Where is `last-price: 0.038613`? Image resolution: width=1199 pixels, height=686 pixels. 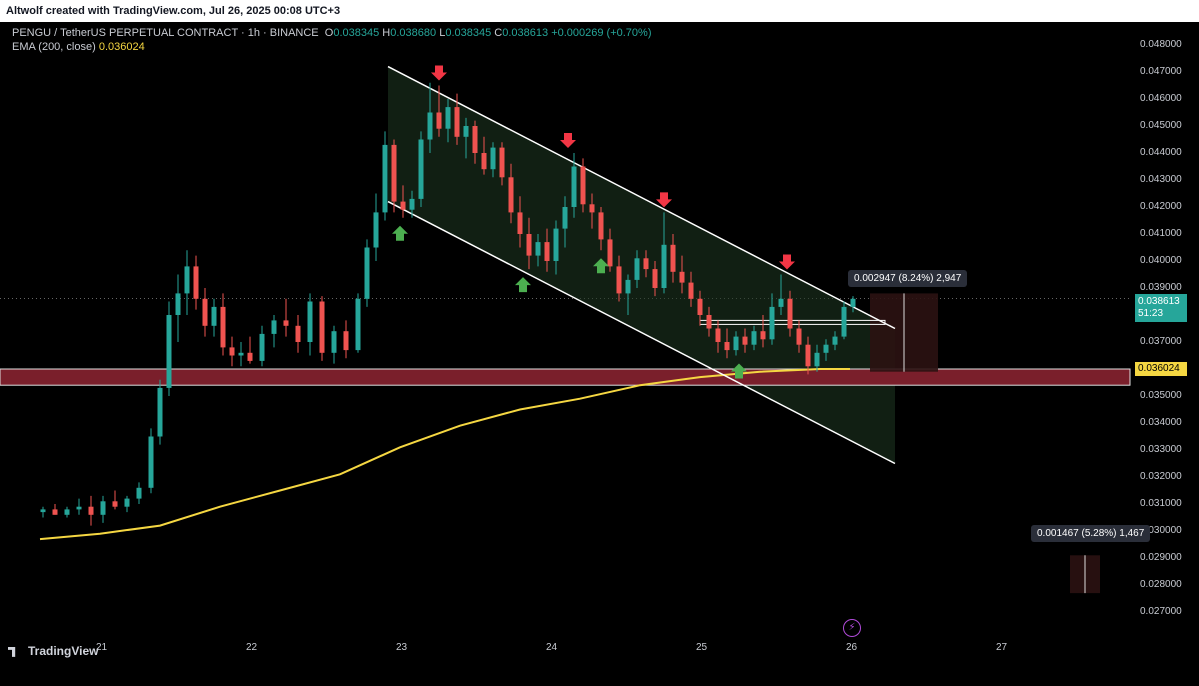
last-price: 0.038613 is located at coordinates (1159, 301).